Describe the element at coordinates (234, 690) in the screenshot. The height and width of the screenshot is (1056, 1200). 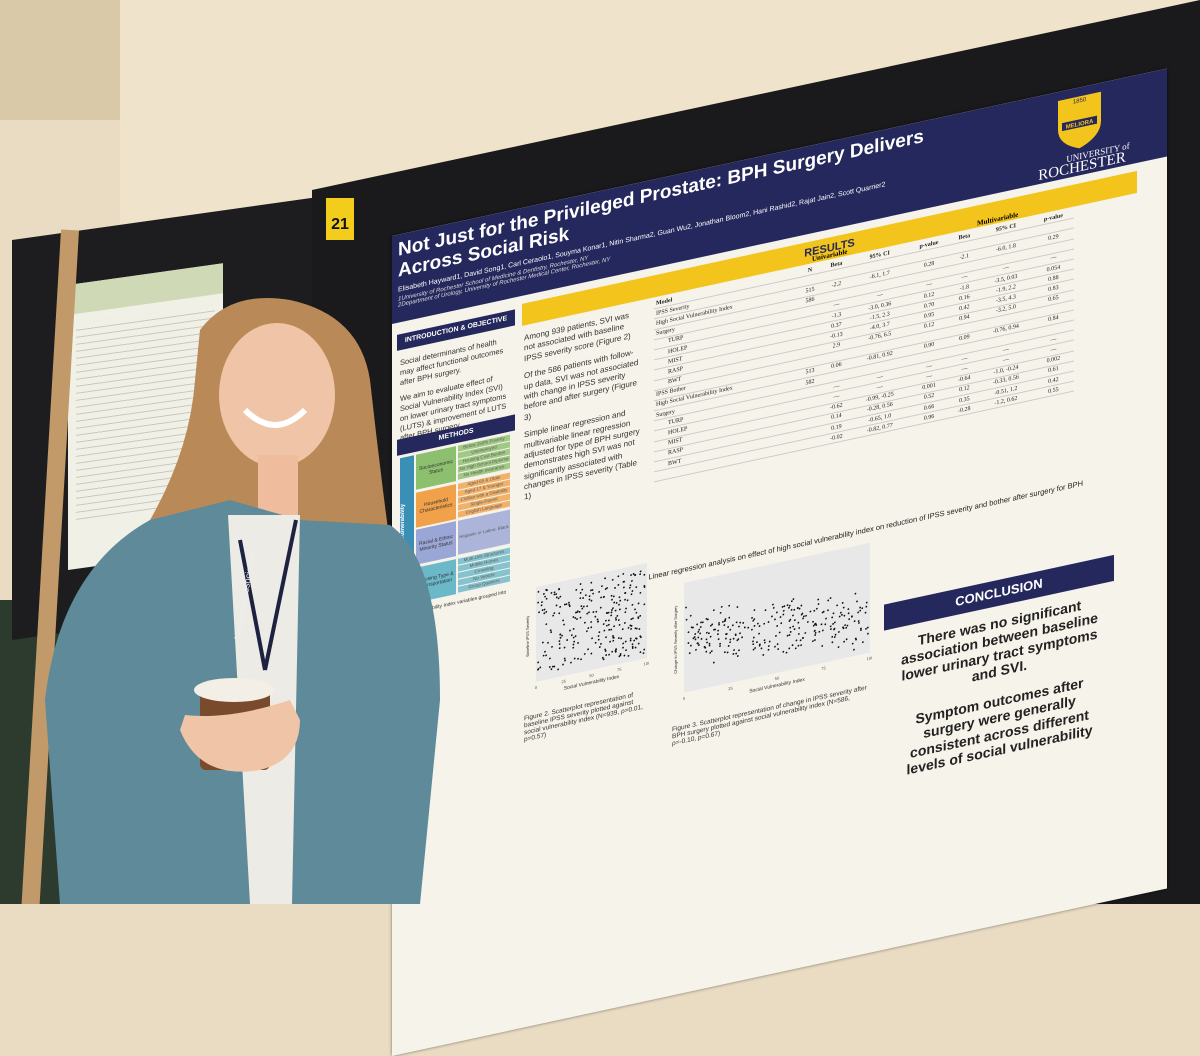
I see `cup-lid` at that location.